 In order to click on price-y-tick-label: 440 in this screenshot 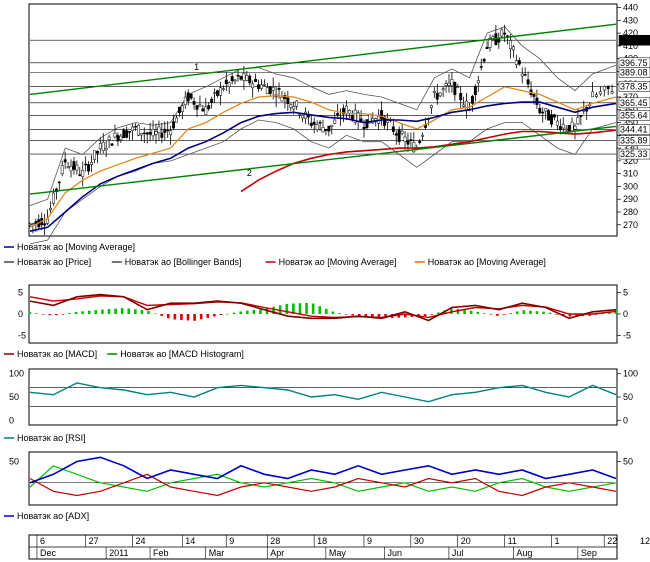, I will do `click(630, 8)`.